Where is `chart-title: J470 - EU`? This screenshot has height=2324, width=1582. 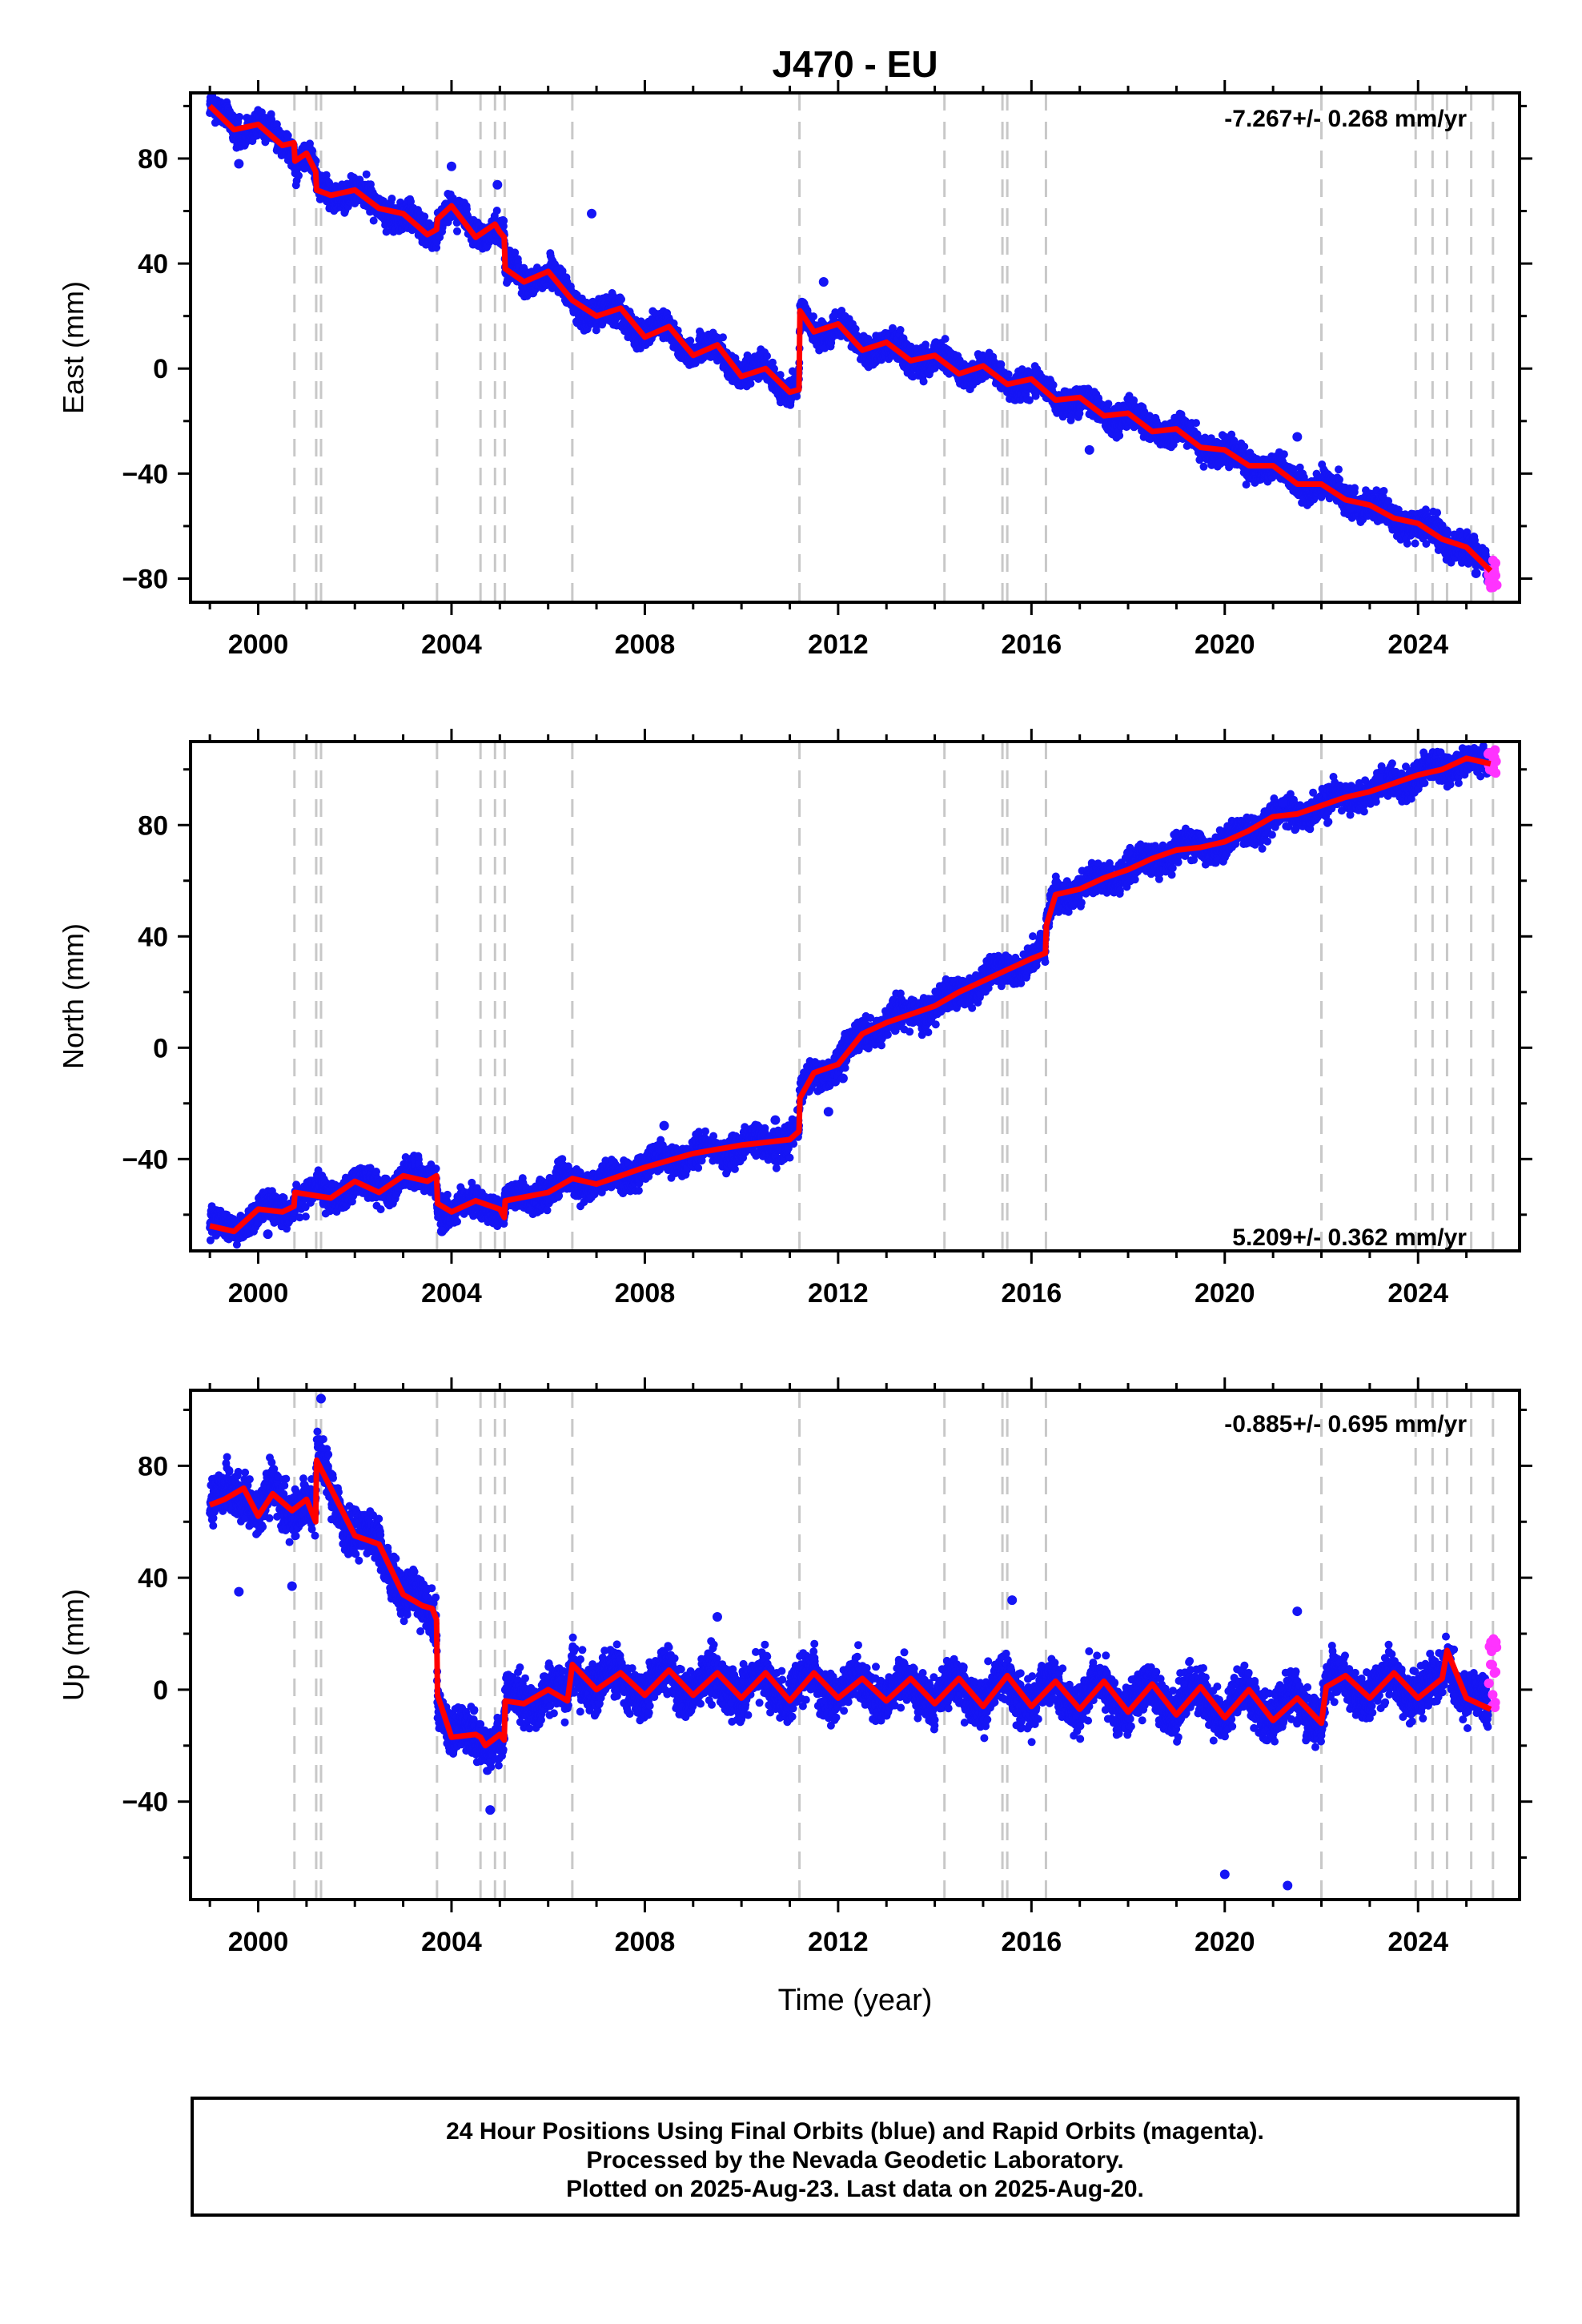 chart-title: J470 - EU is located at coordinates (855, 64).